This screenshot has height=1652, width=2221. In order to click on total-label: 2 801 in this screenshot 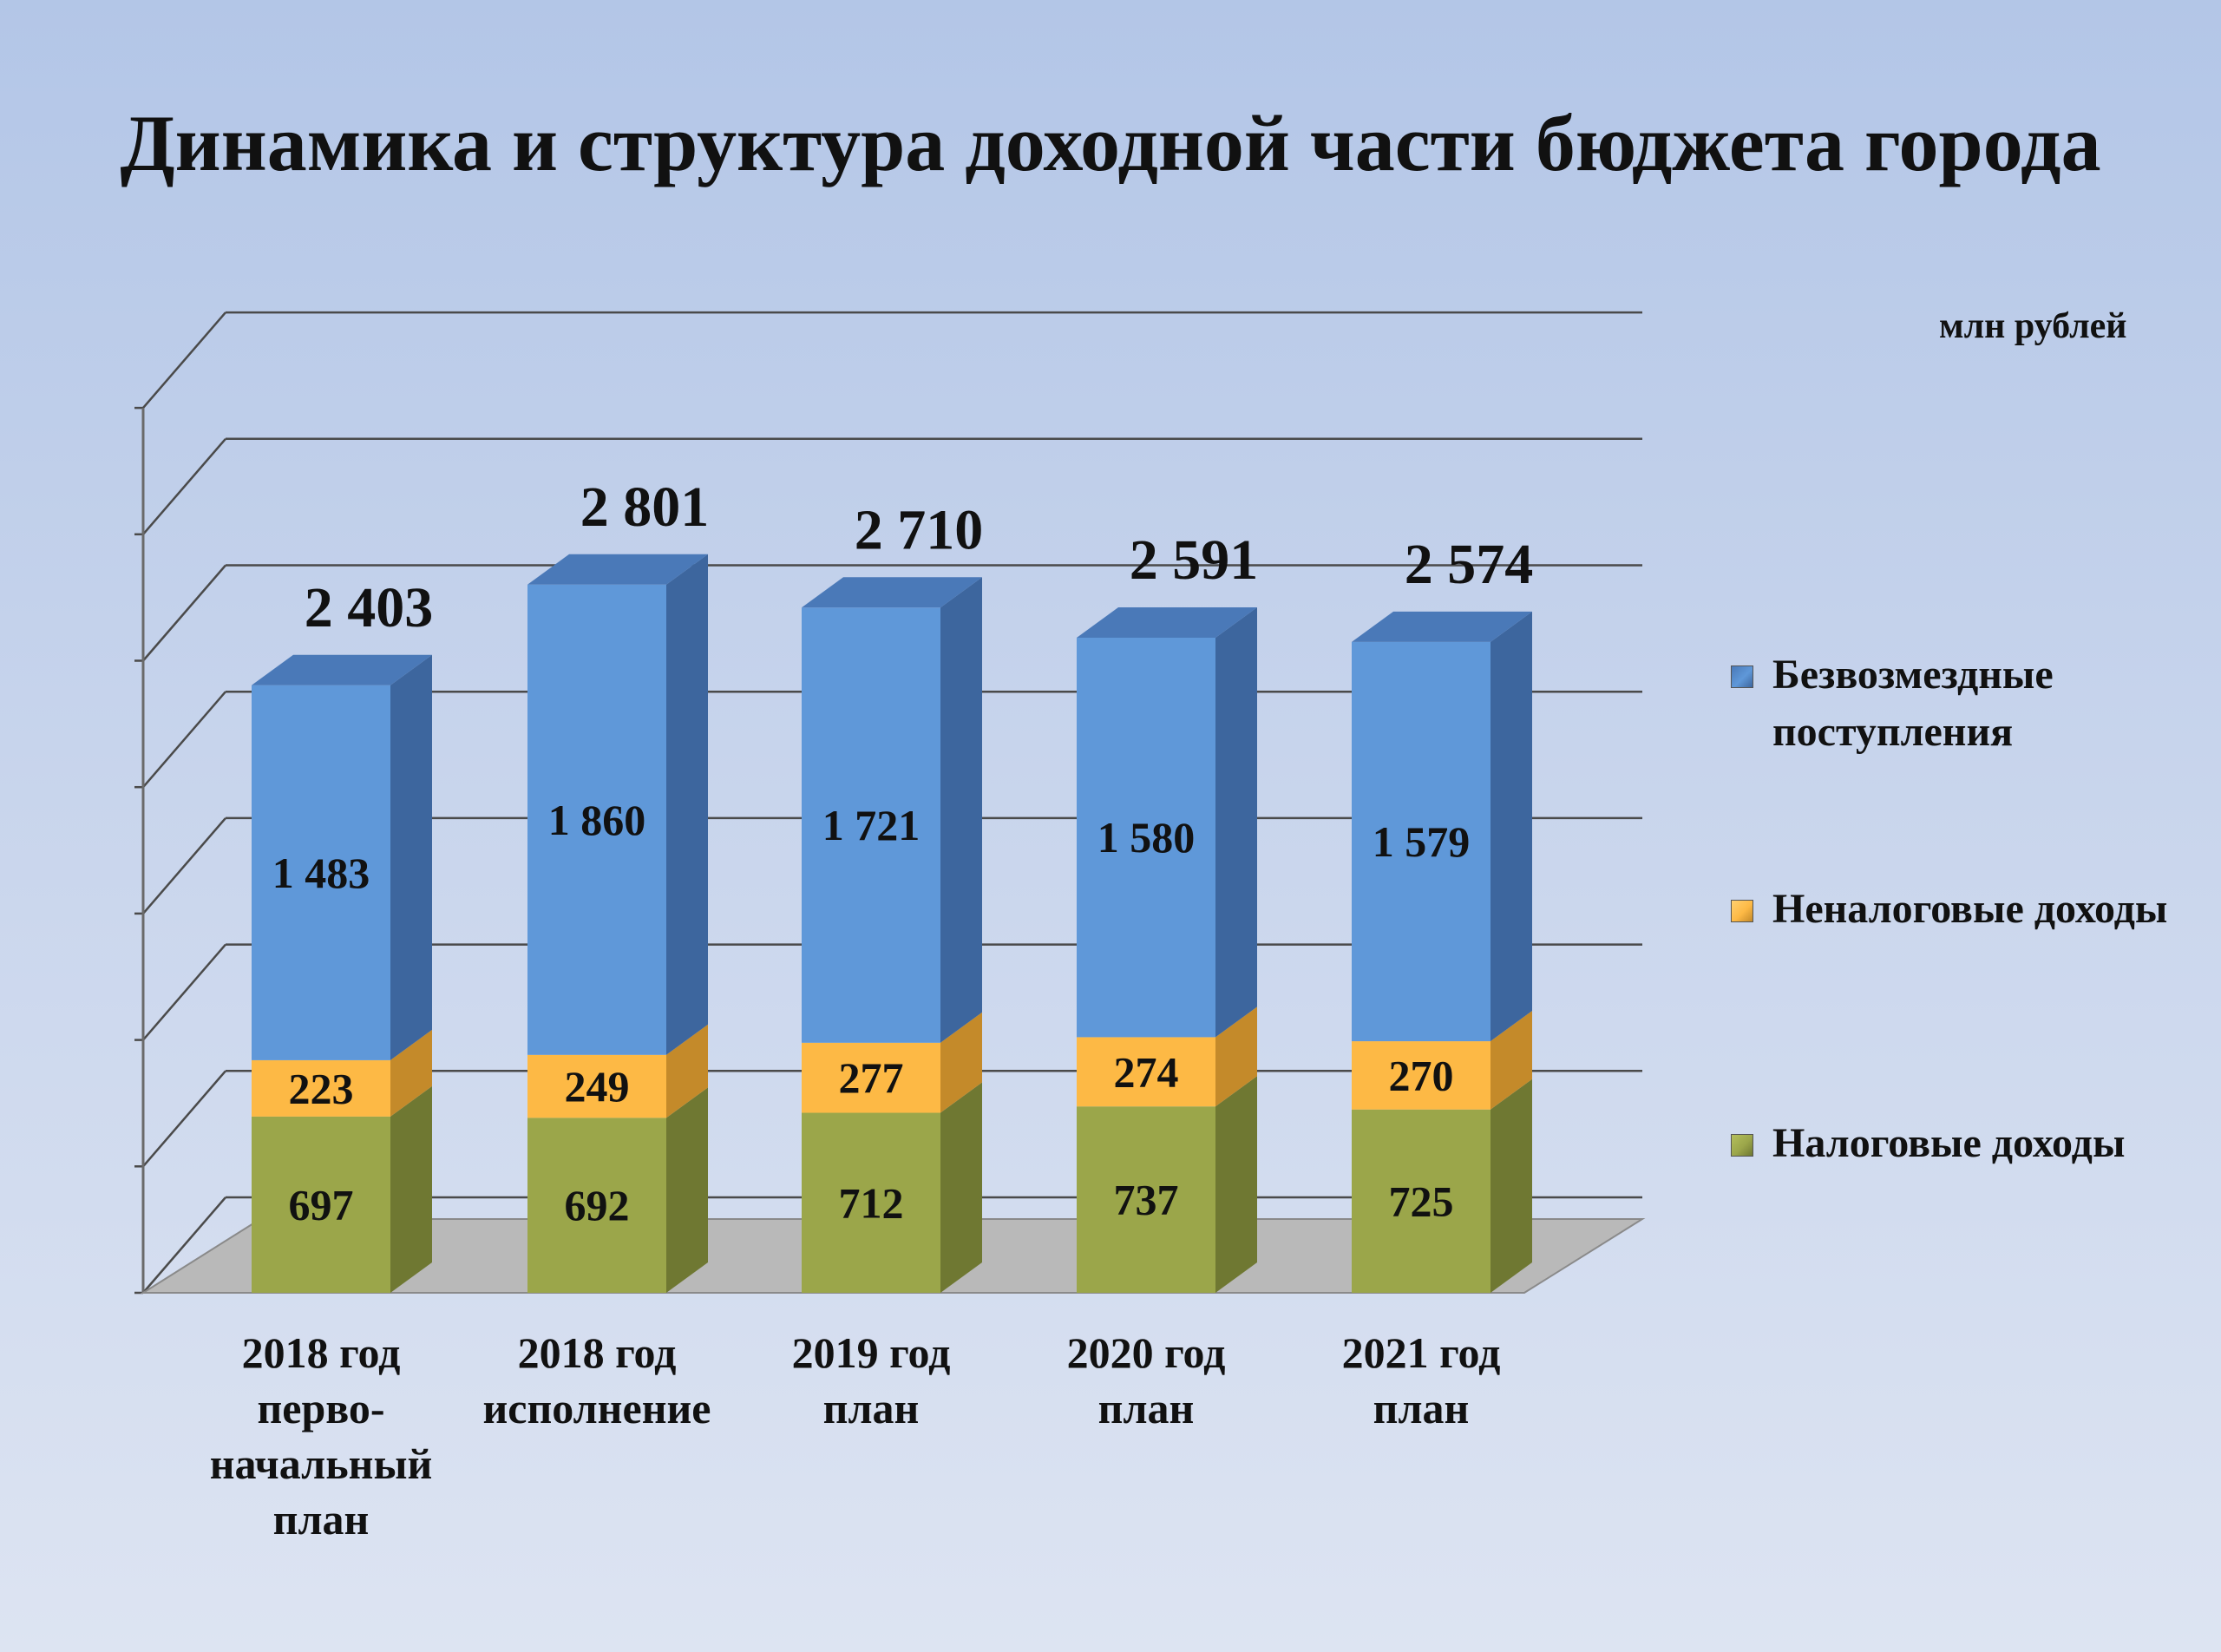, I will do `click(645, 507)`.